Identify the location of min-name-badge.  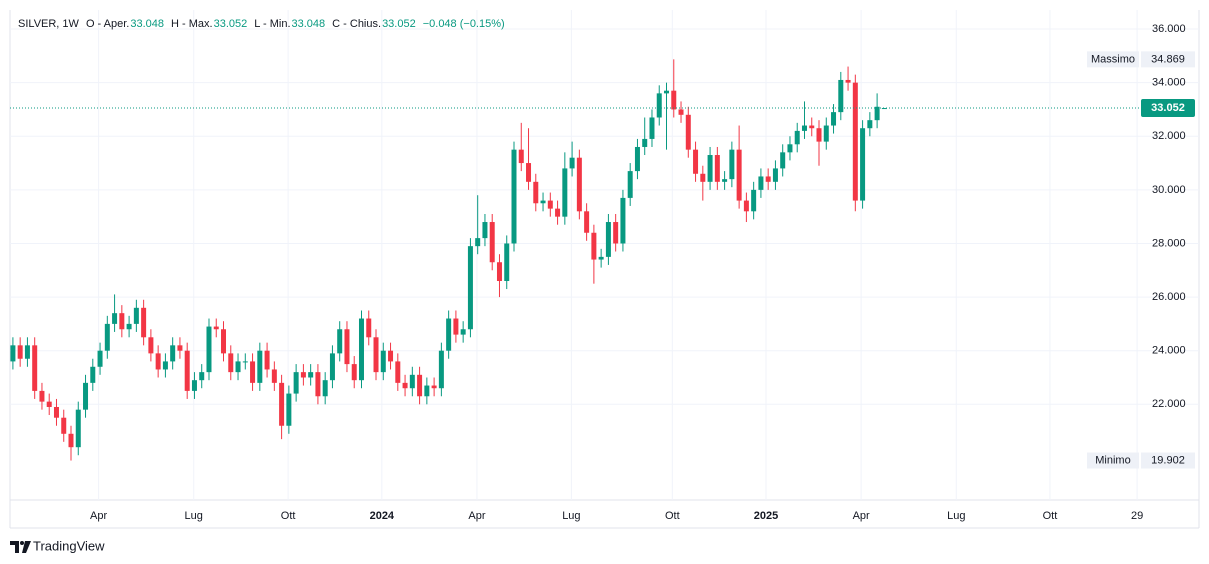
(1113, 460).